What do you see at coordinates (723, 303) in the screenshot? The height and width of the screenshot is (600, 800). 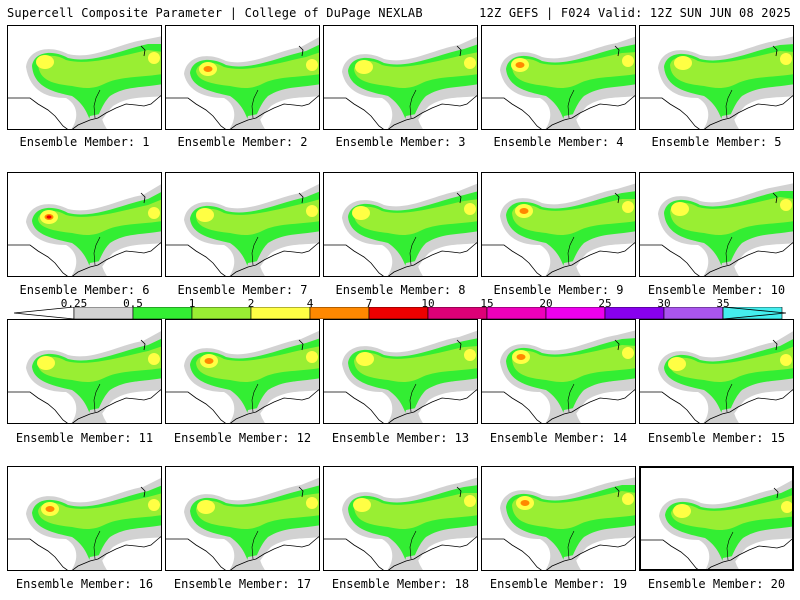 I see `colorbar-tick-label: 35` at bounding box center [723, 303].